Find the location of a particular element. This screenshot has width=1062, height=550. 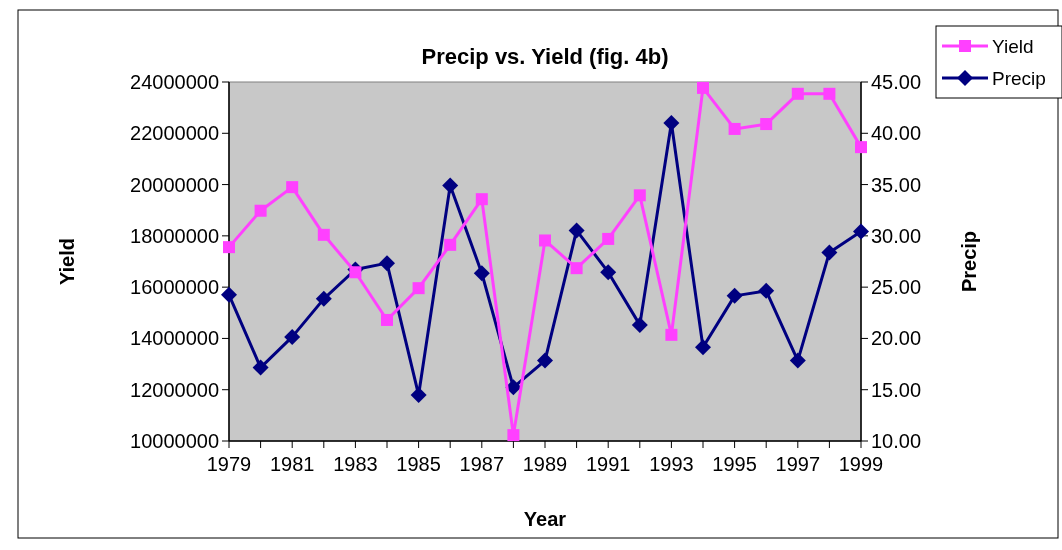

y2-tick-label: 35.00 is located at coordinates (896, 184).